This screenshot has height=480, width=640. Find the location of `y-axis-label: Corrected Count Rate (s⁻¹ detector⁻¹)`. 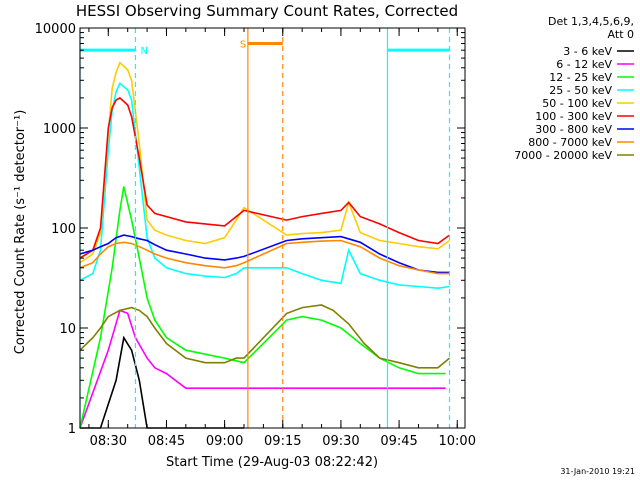

y-axis-label: Corrected Count Rate (s⁻¹ detector⁻¹) is located at coordinates (20, 232).